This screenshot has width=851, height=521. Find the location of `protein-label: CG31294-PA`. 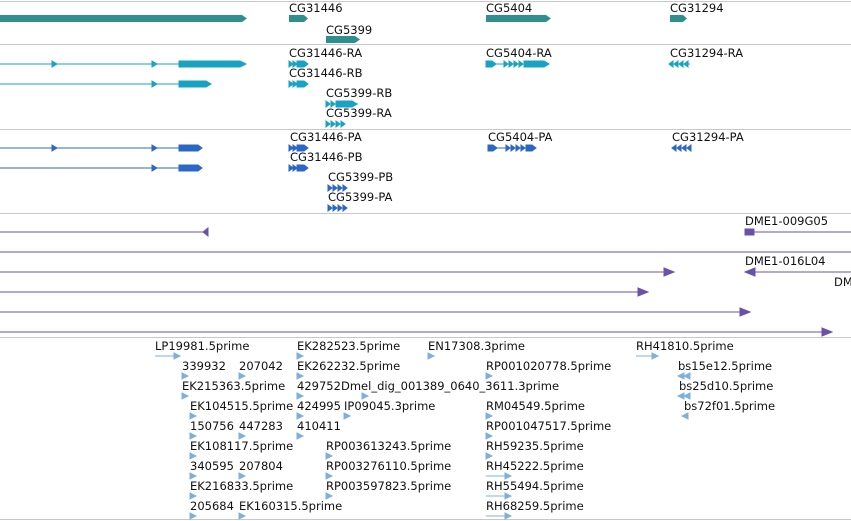

protein-label: CG31294-PA is located at coordinates (708, 137).